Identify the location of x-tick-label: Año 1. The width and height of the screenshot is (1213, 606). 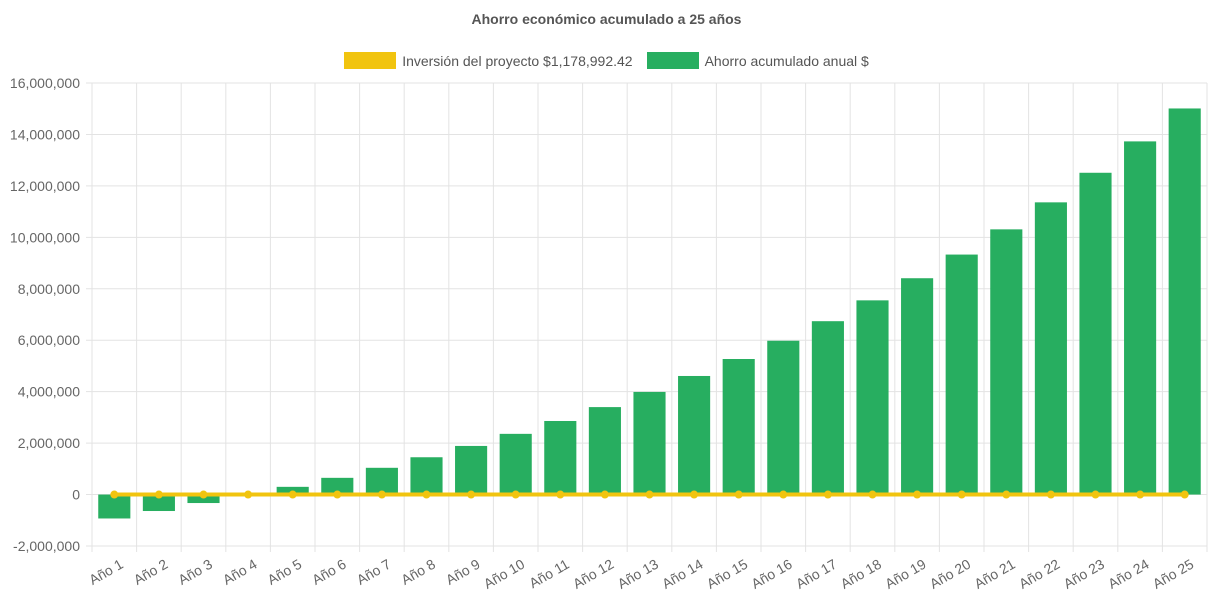
(106, 572).